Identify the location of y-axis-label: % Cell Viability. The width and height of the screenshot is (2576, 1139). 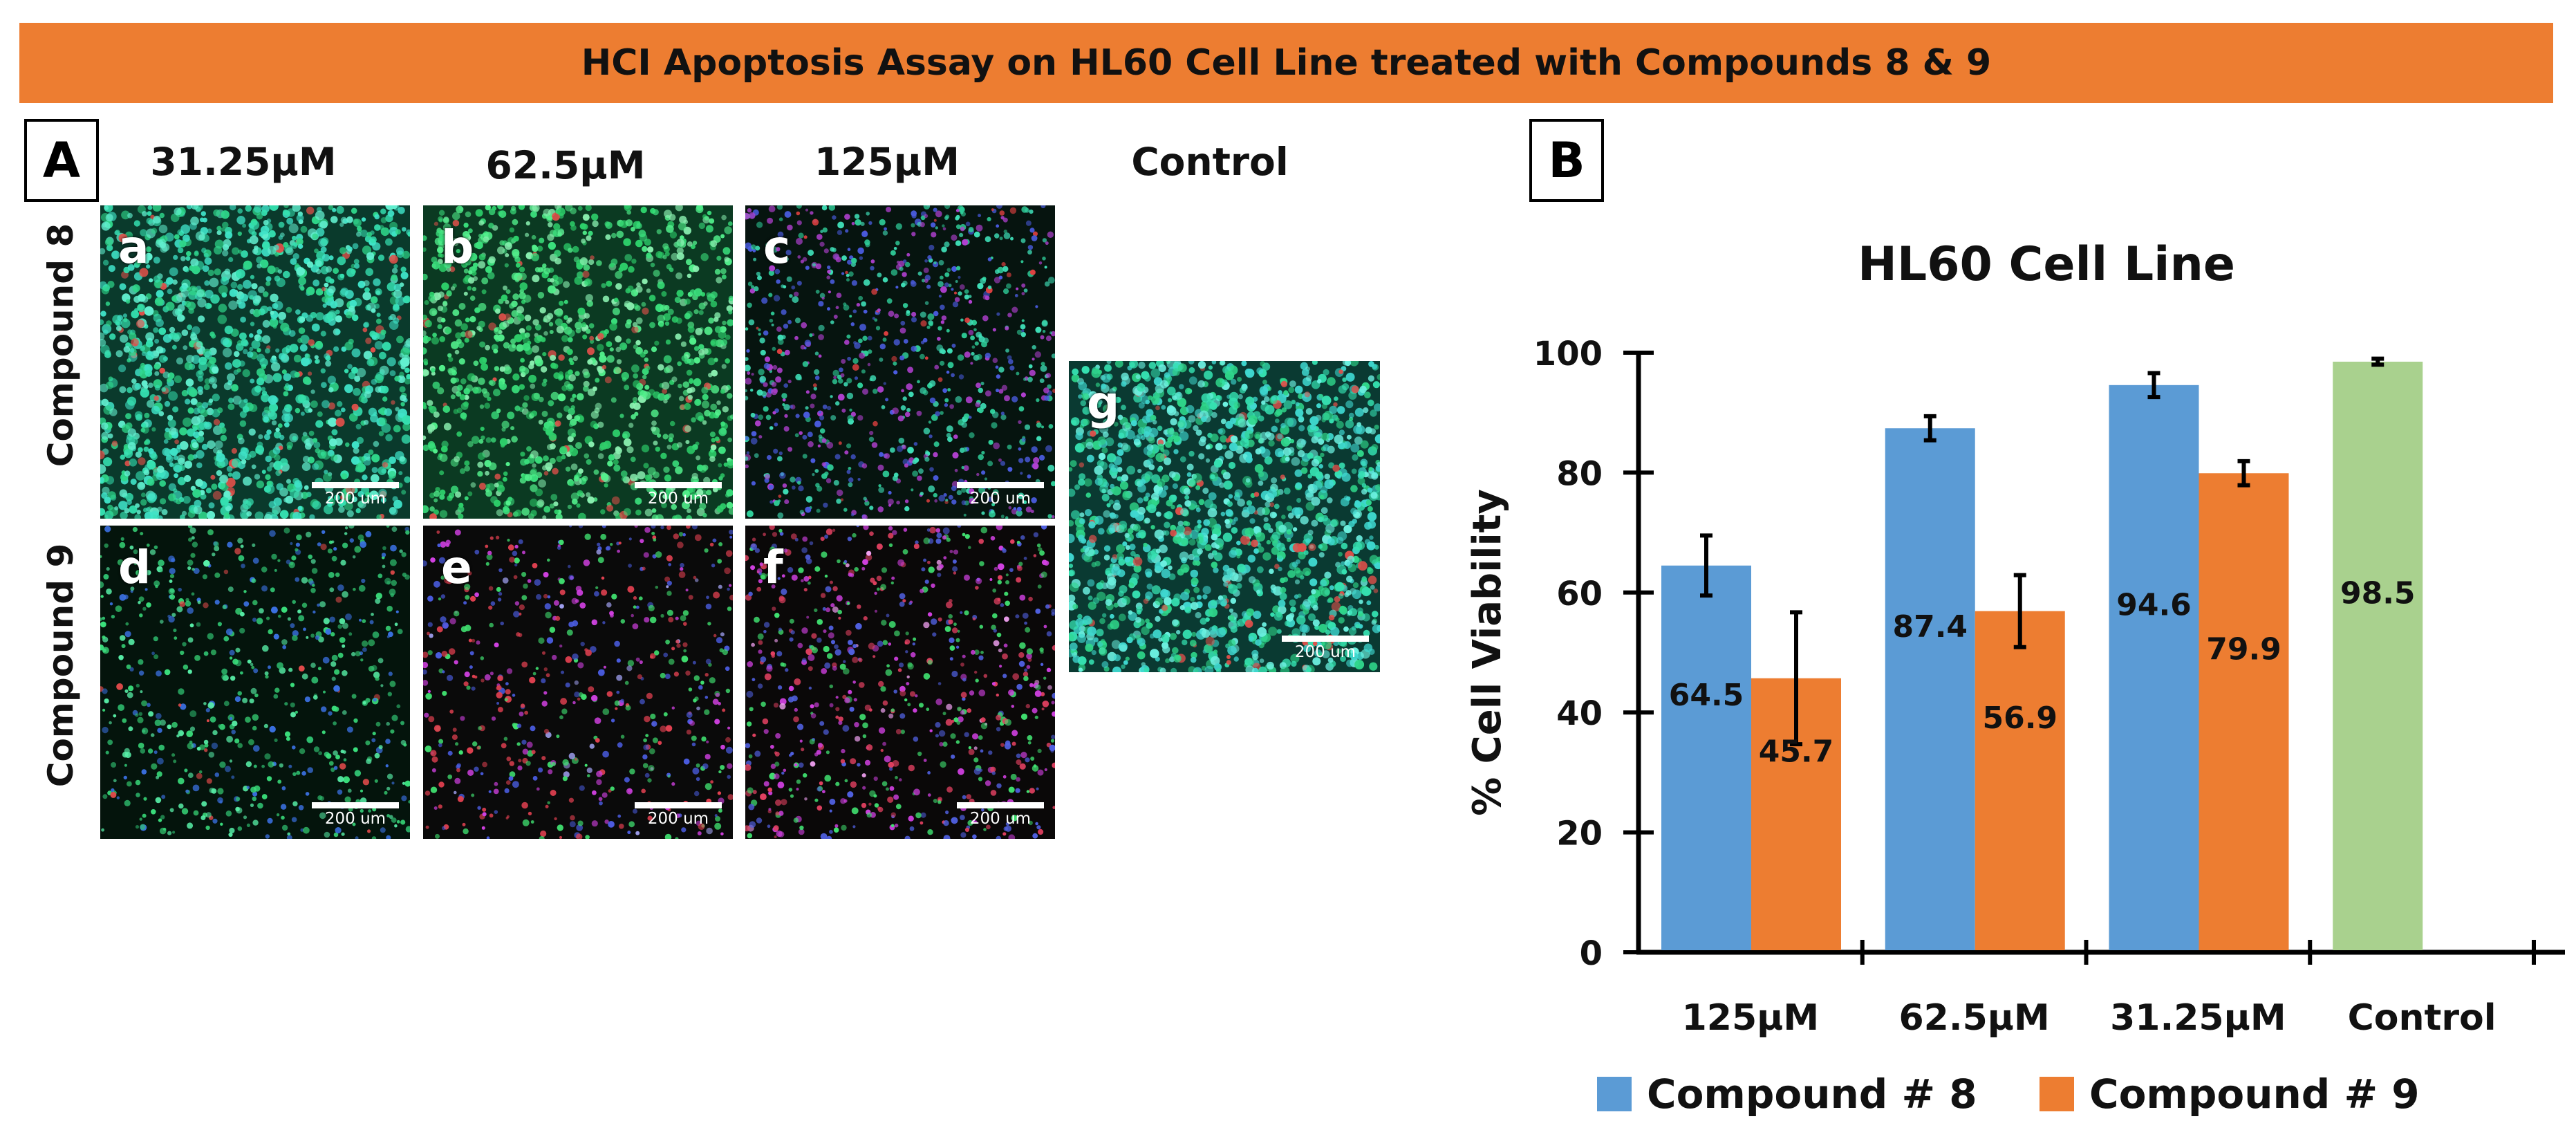
(1487, 653).